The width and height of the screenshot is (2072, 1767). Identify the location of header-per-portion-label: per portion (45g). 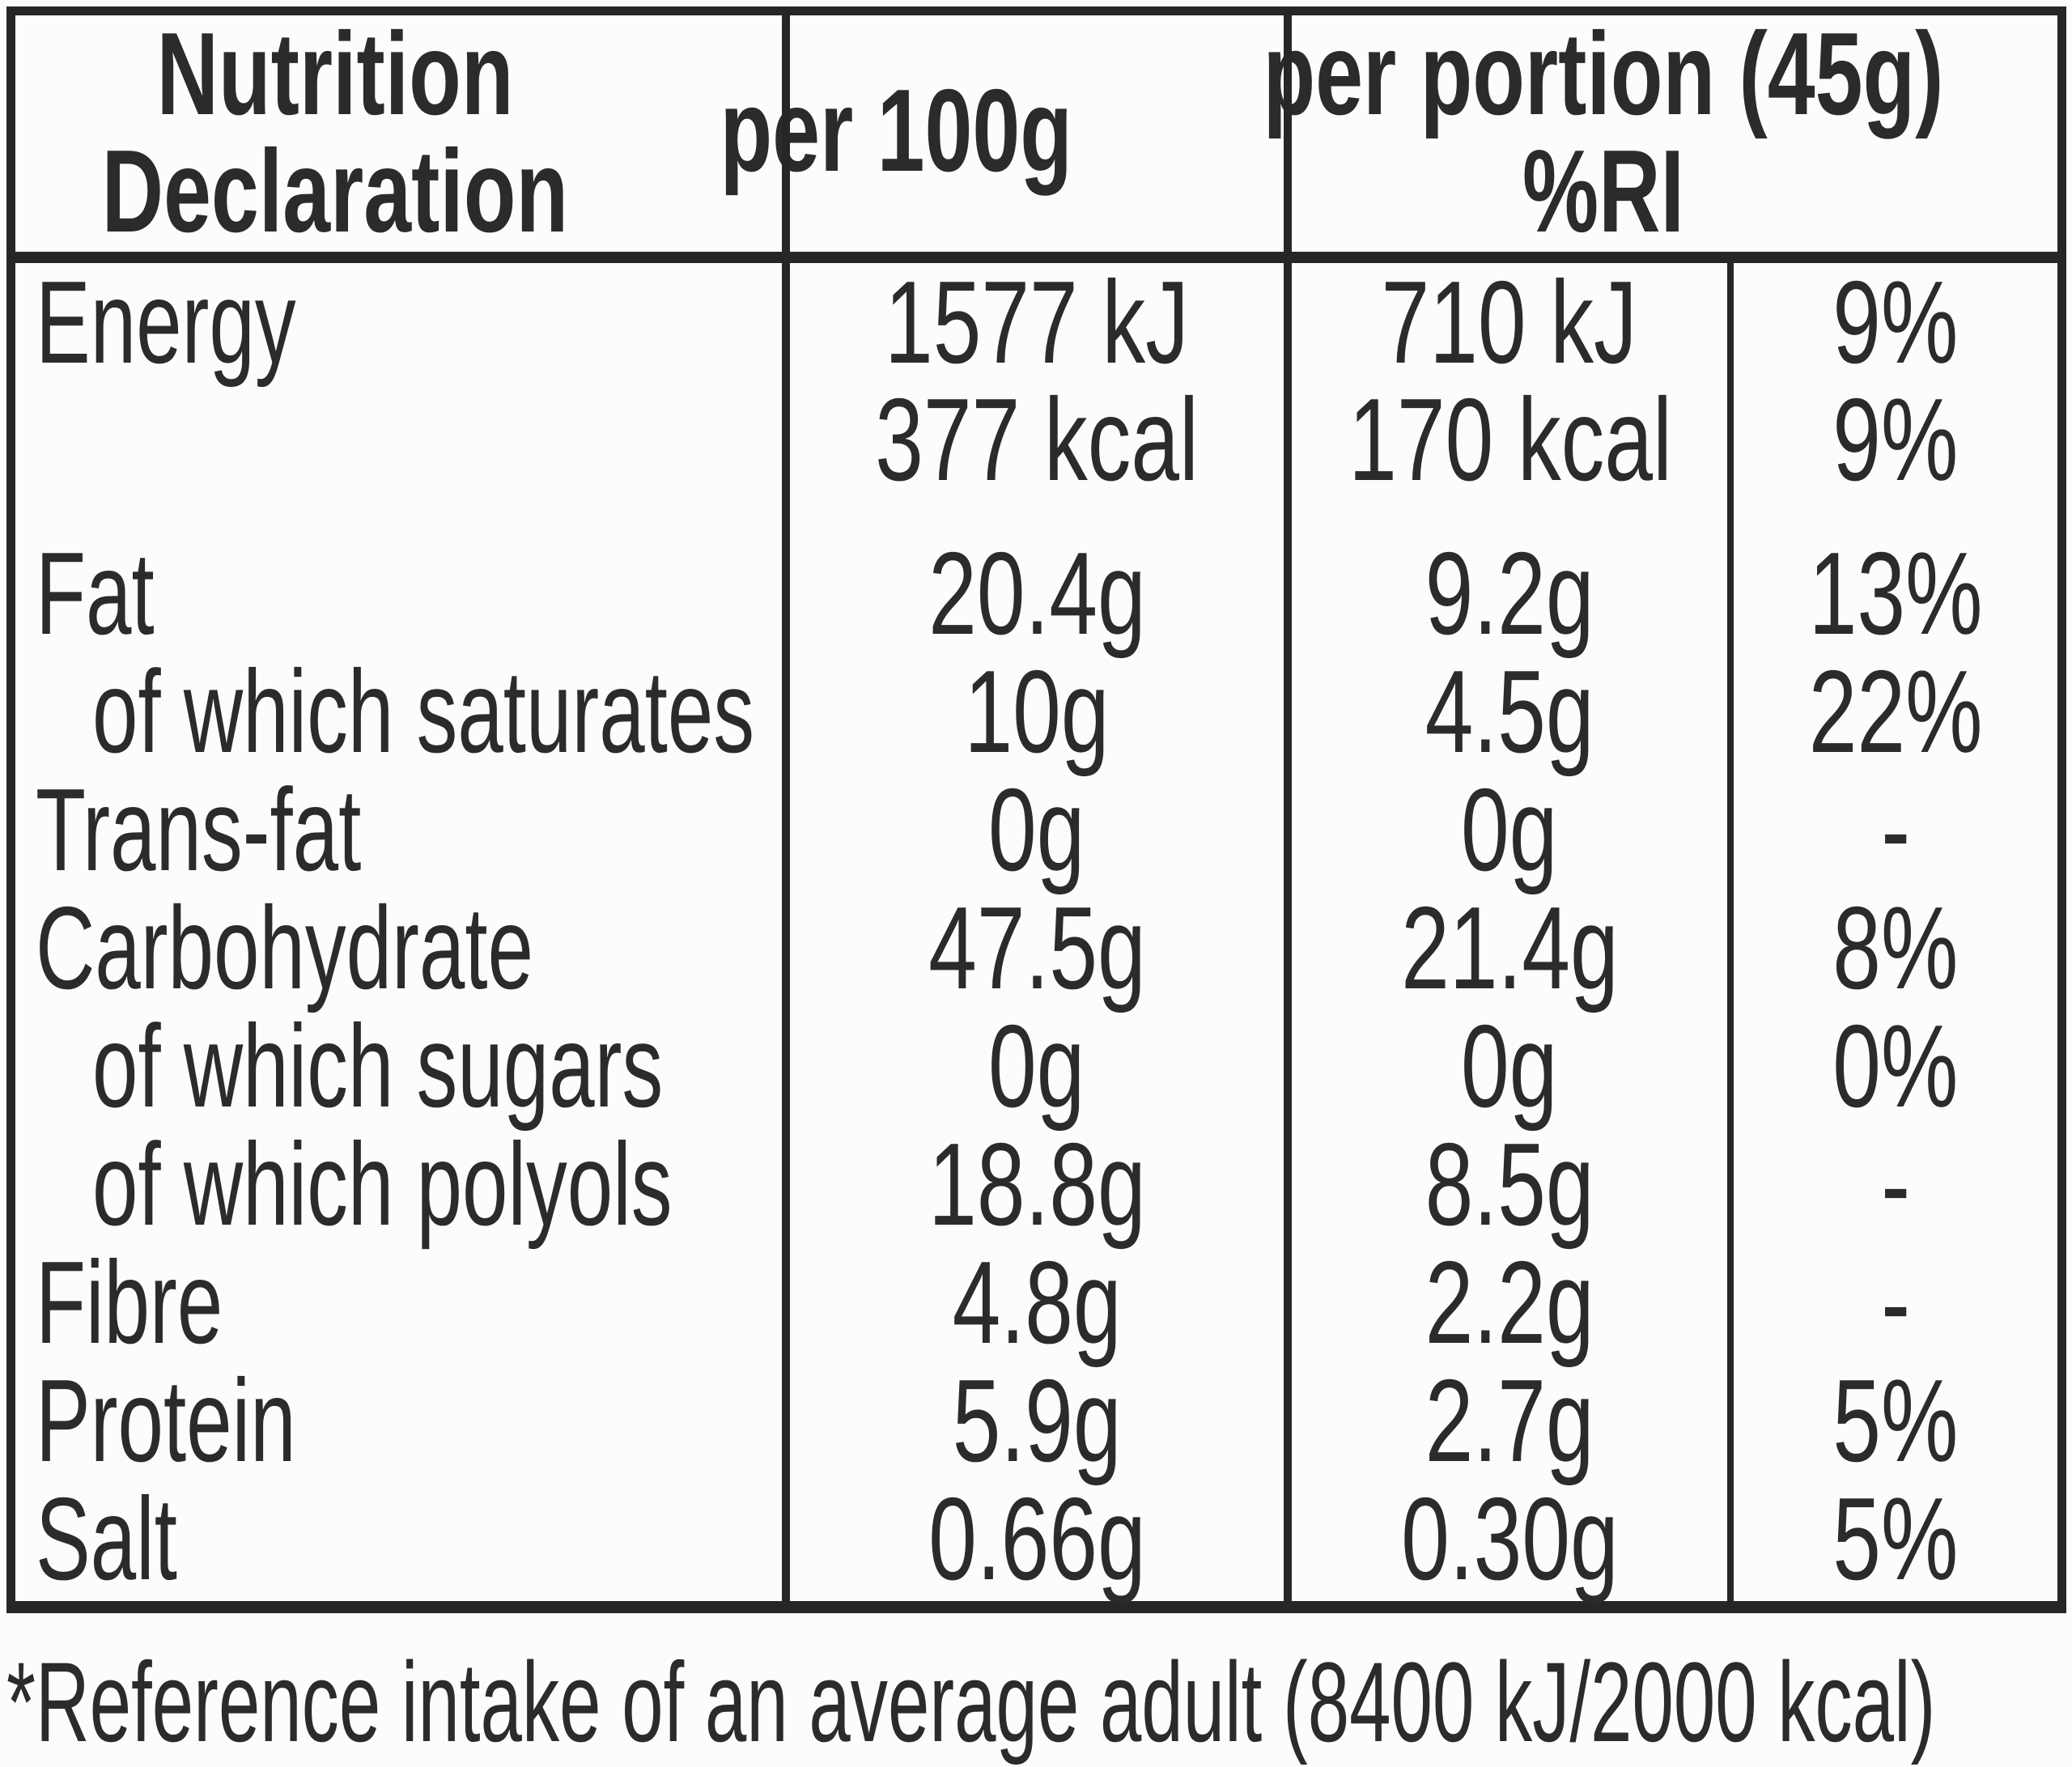
(1603, 73).